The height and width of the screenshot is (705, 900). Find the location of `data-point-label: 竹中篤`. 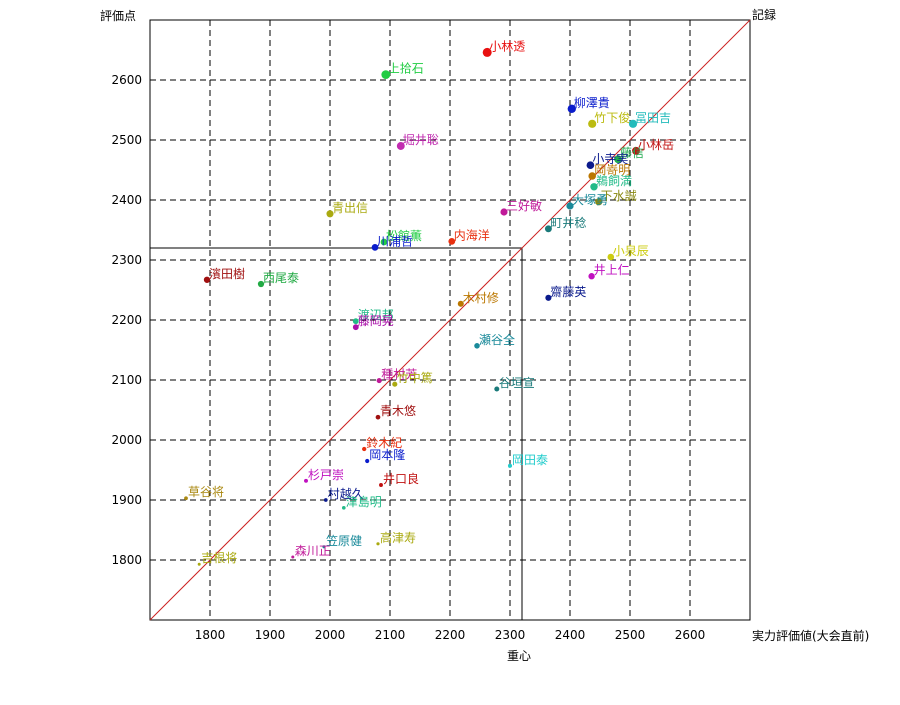

data-point-label: 竹中篤 is located at coordinates (415, 377).